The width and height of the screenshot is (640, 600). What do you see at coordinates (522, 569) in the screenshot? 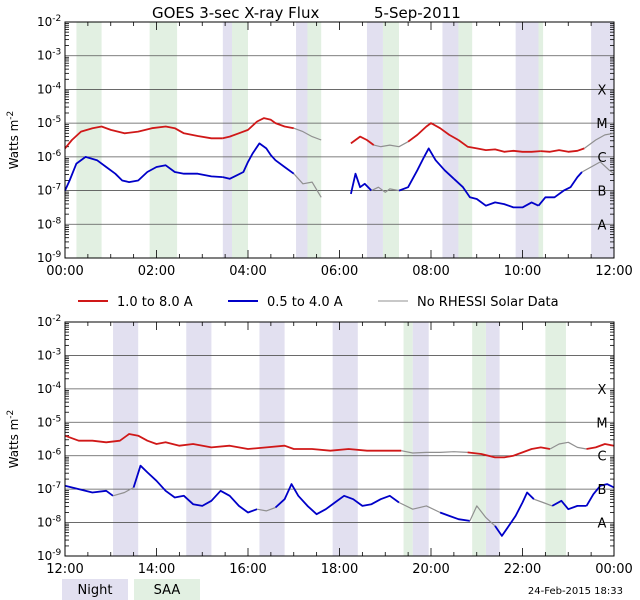
I see `x-tick-label: 22:00` at bounding box center [522, 569].